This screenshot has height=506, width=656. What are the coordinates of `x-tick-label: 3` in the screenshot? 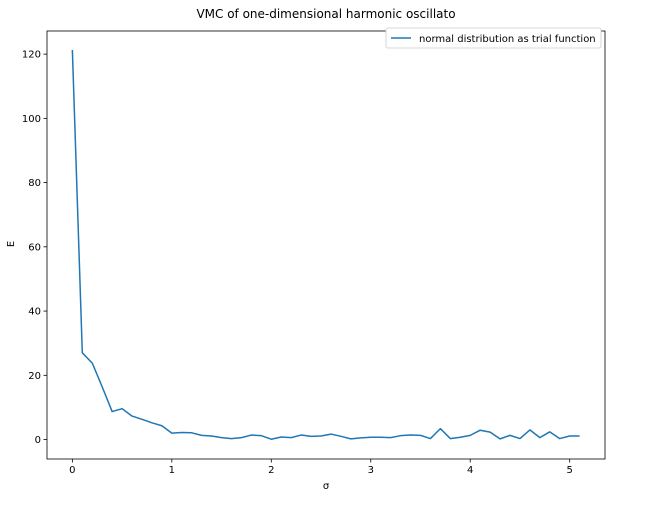 It's located at (371, 470).